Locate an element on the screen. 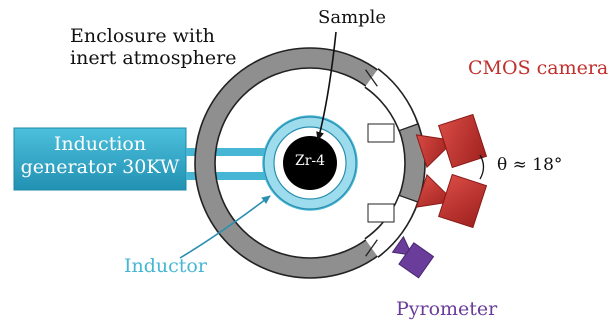 The width and height of the screenshot is (609, 323). angle-label: θ ≈ 18° is located at coordinates (530, 165).